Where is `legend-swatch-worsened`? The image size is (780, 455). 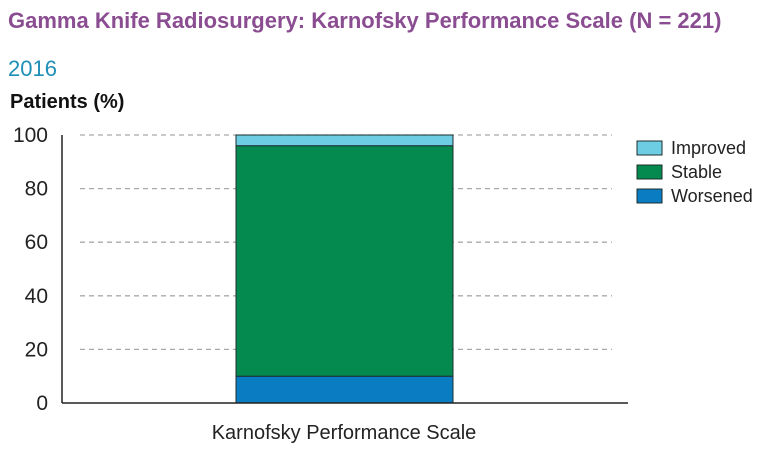
legend-swatch-worsened is located at coordinates (649, 196).